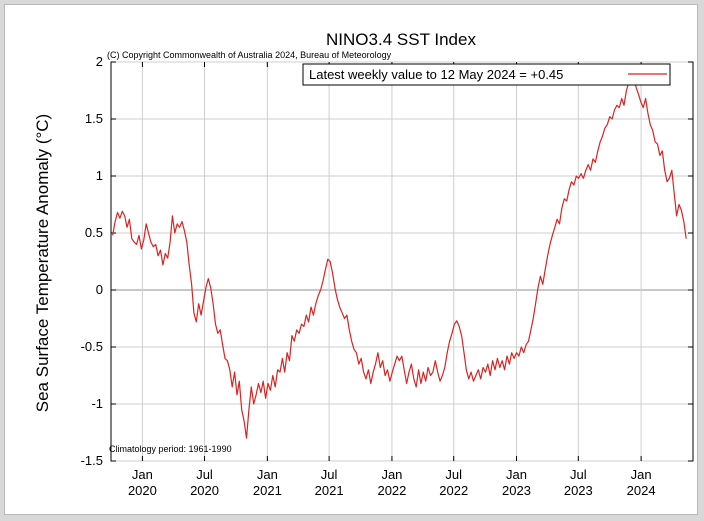 This screenshot has width=704, height=521. What do you see at coordinates (94, 232) in the screenshot?
I see `y-tick-label: 0.5` at bounding box center [94, 232].